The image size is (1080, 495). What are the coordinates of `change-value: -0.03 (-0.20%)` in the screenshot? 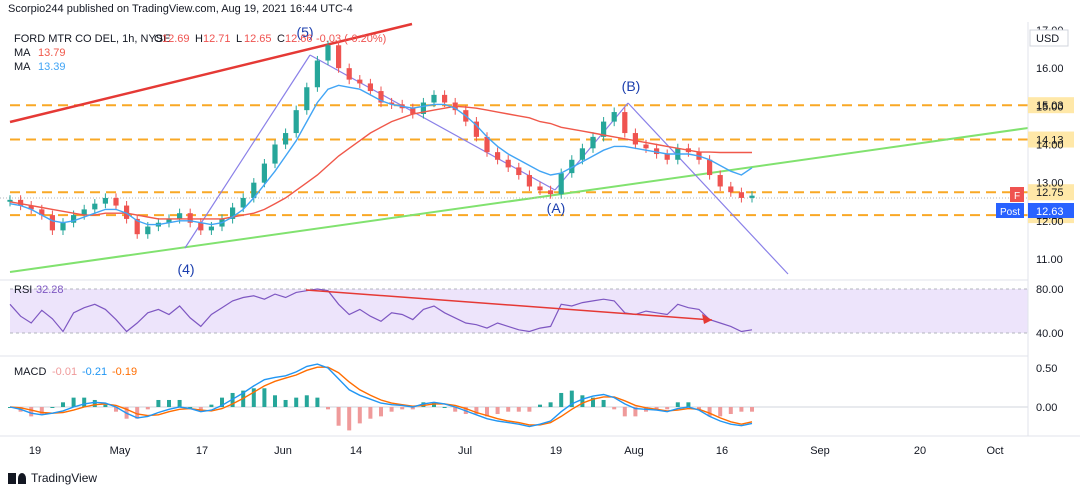 It's located at (351, 39).